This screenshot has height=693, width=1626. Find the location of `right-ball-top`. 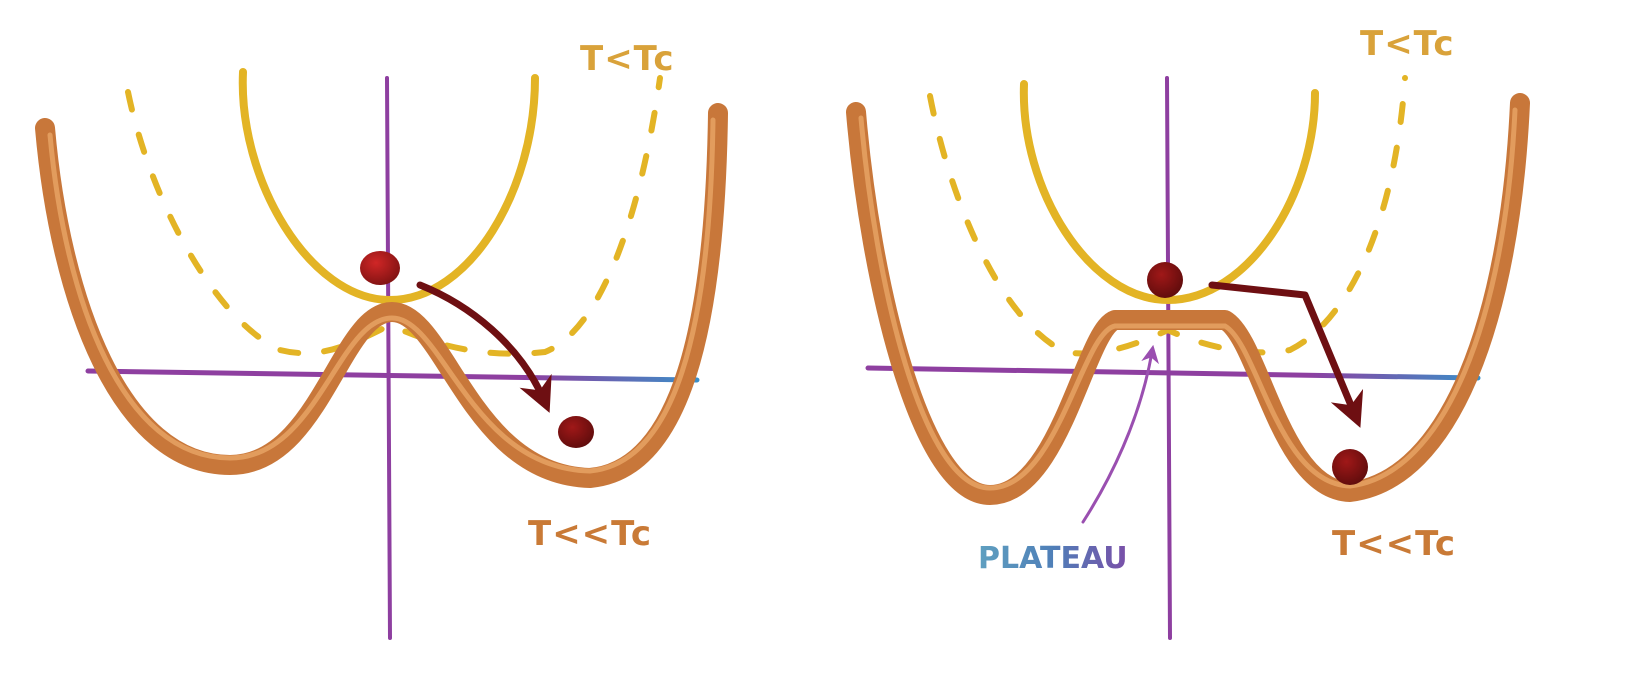

right-ball-top is located at coordinates (1165, 280).